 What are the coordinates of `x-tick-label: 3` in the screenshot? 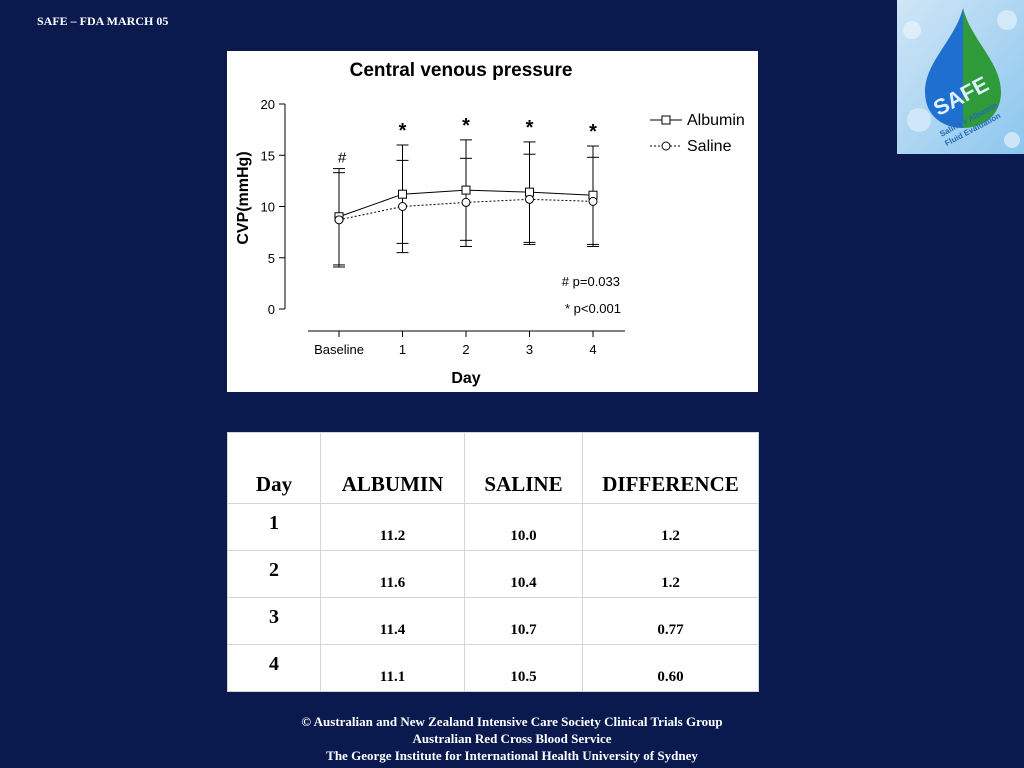 It's located at (529, 349).